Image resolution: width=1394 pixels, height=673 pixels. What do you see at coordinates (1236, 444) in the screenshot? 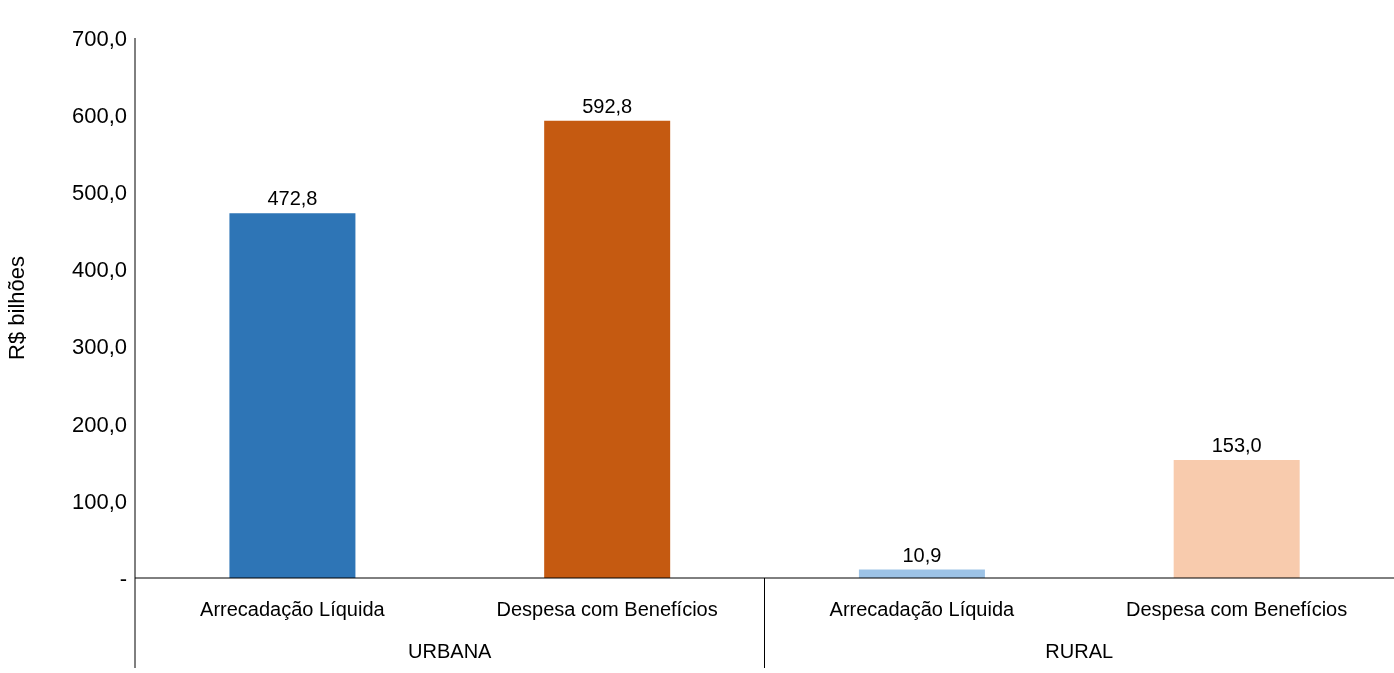
I see `data-label: 153,0` at bounding box center [1236, 444].